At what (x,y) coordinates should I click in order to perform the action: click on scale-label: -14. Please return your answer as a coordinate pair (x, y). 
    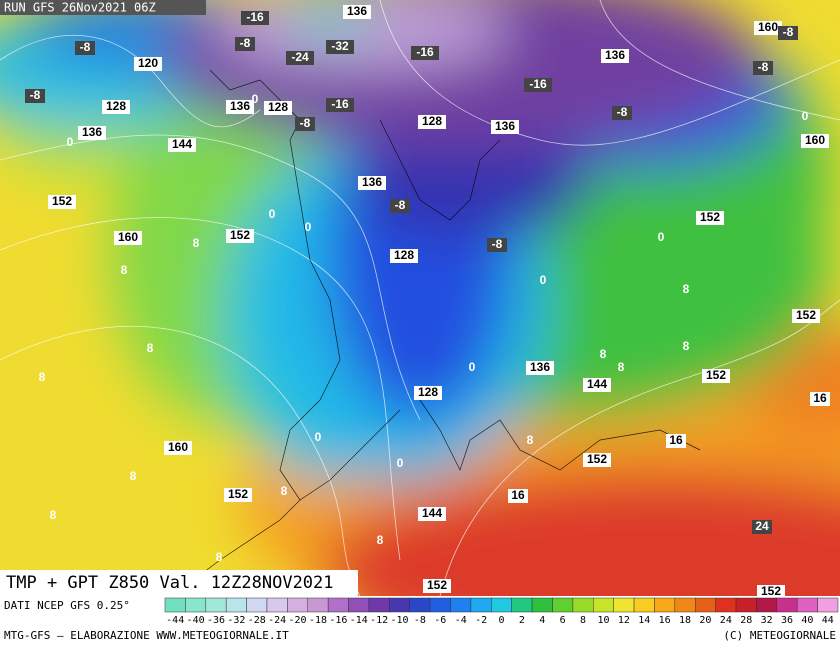
    Looking at the image, I should click on (359, 620).